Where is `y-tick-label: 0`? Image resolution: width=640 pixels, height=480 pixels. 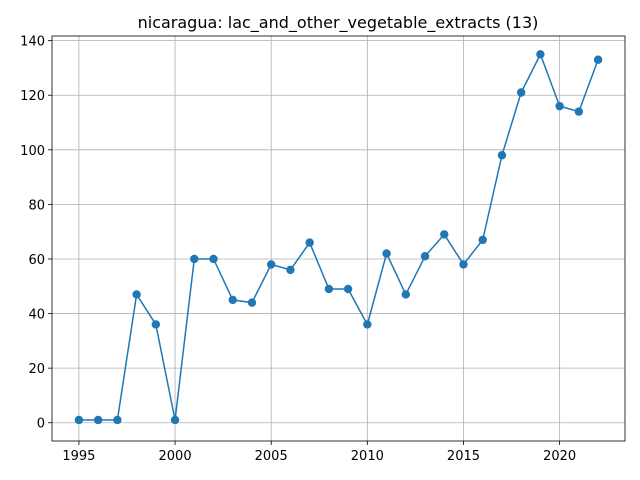
y-tick-label: 0 is located at coordinates (41, 424).